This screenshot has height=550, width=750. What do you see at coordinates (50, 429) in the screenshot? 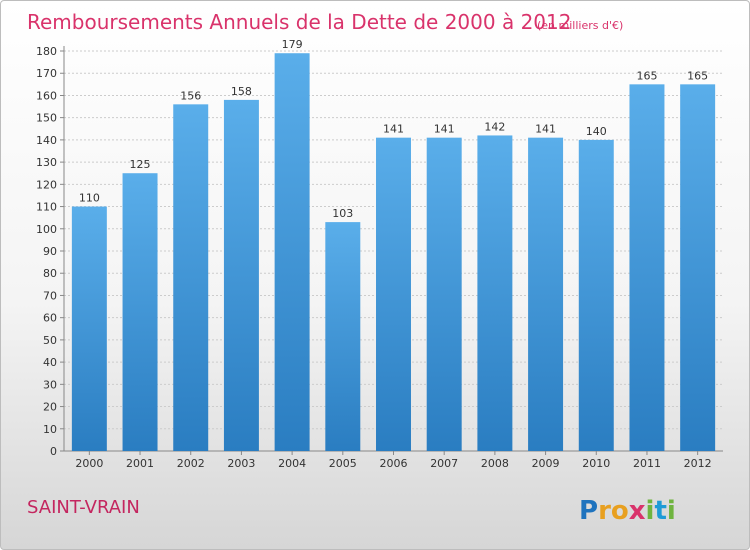
I see `y-tick-label: 10` at bounding box center [50, 429].